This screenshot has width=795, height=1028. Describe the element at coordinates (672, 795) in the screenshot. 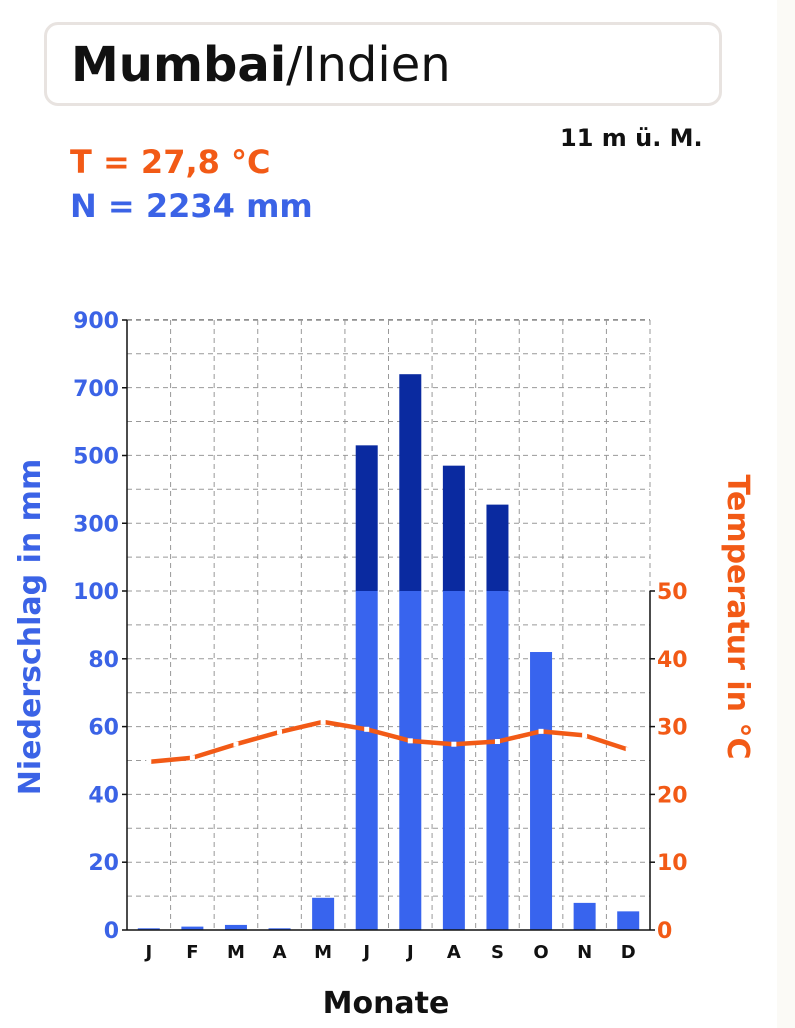

I see `y-right-tick-label: 20` at that location.